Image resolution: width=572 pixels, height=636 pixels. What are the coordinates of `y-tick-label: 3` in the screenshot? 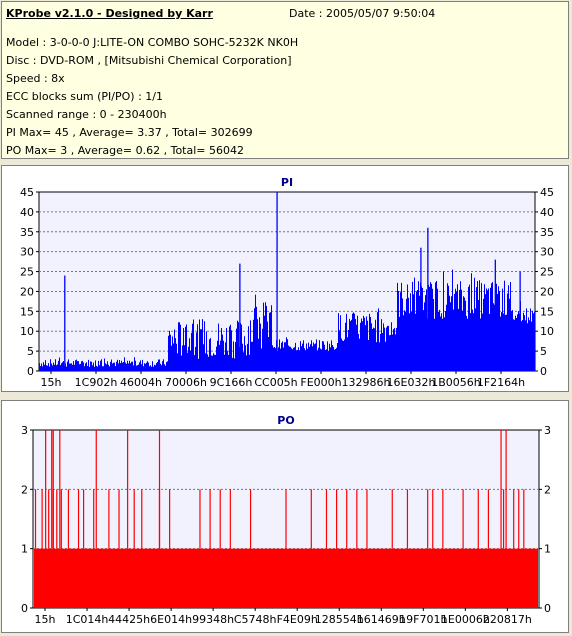 It's located at (24, 430).